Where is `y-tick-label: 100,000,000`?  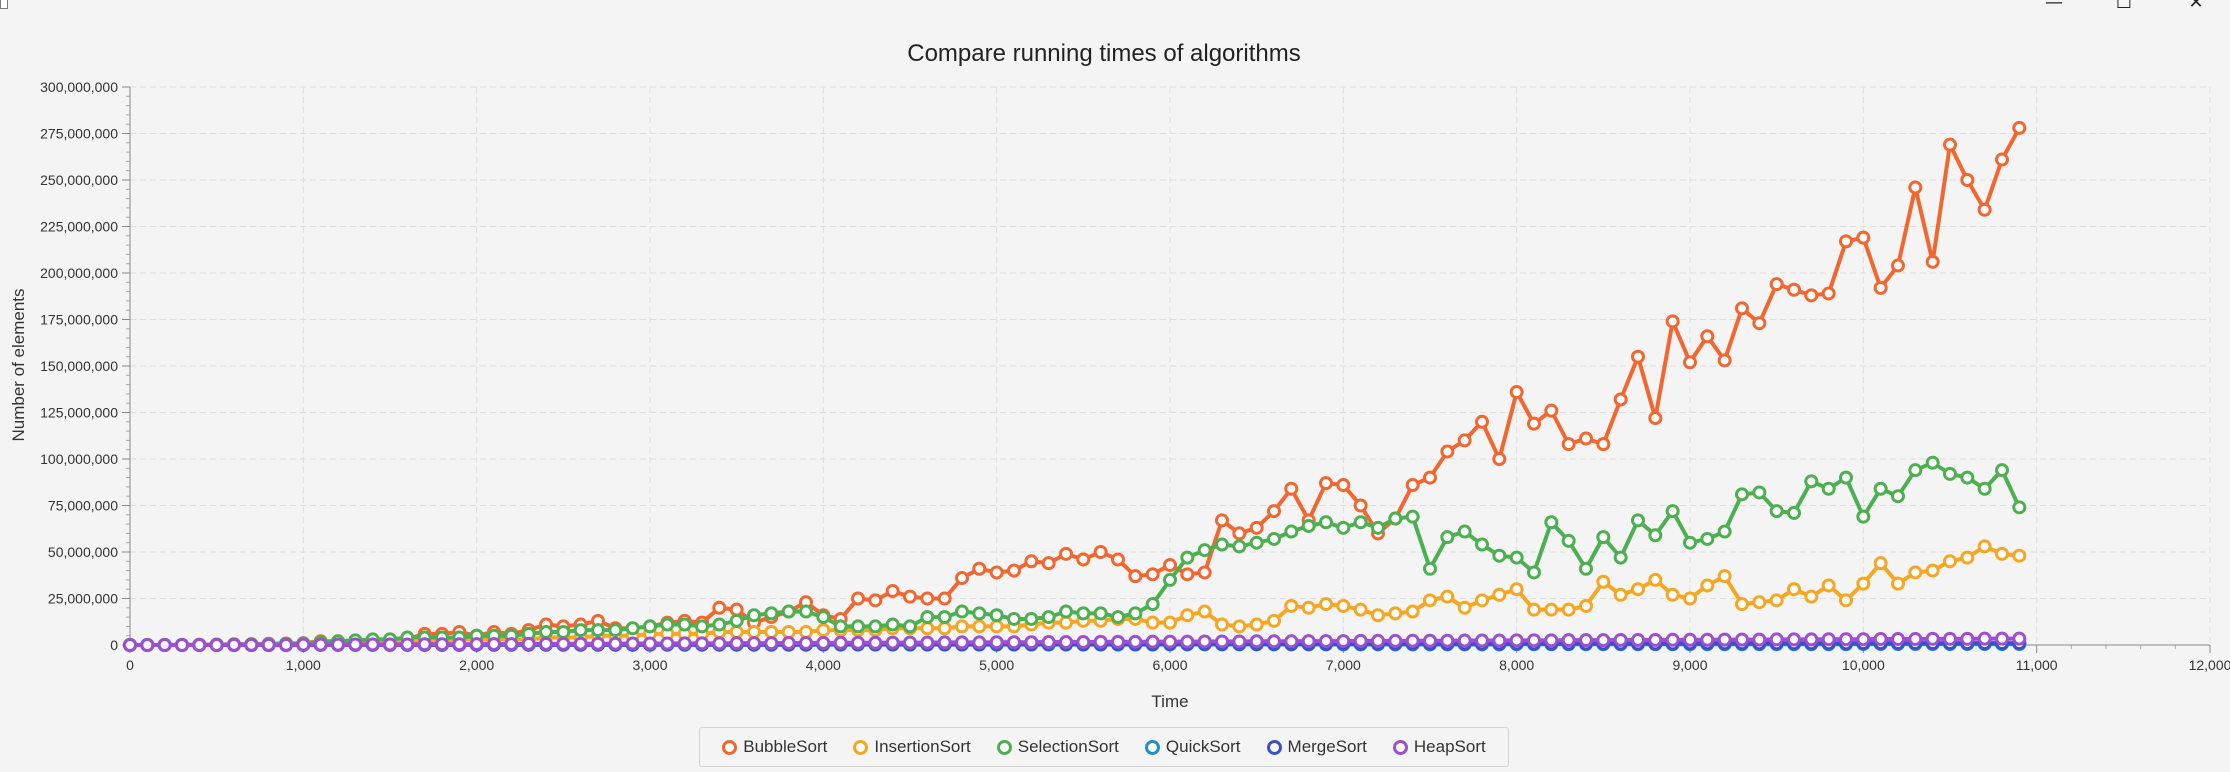 y-tick-label: 100,000,000 is located at coordinates (79, 459).